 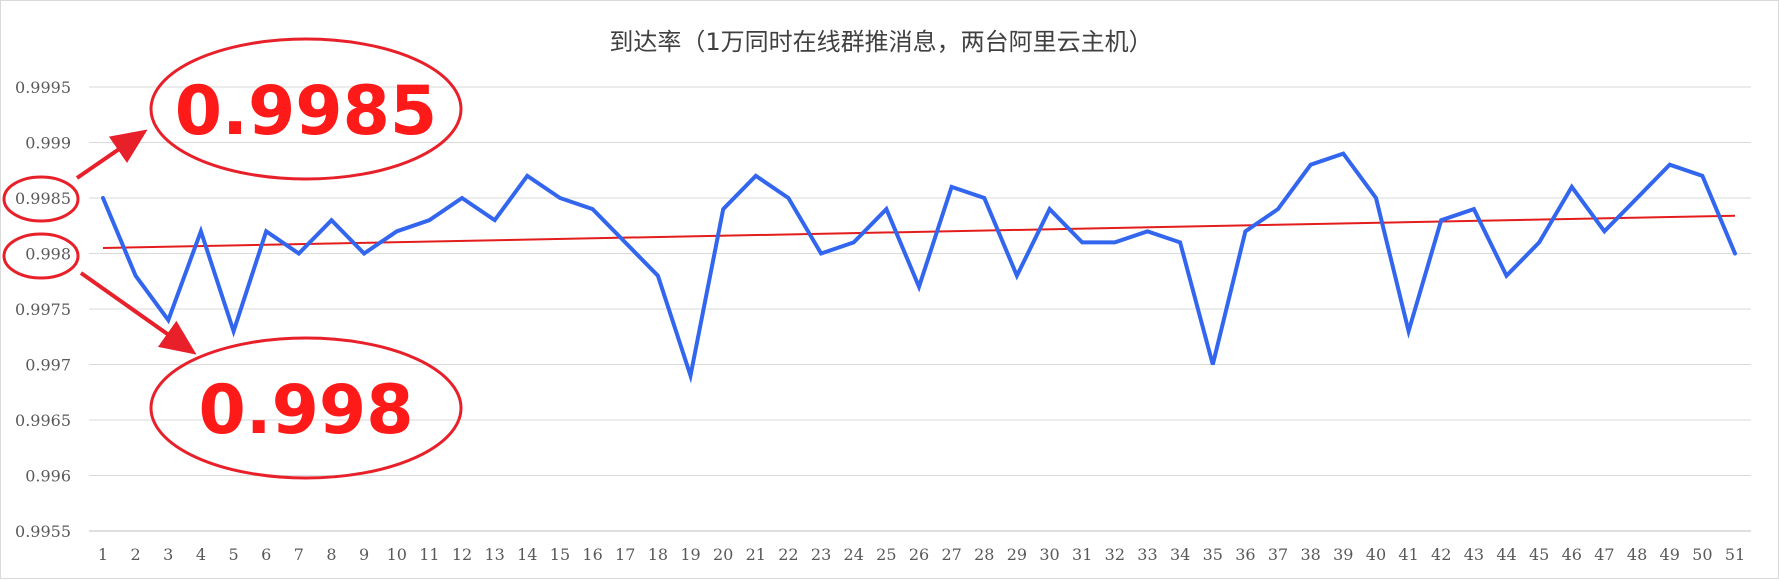 I want to click on x-tick-label: 20, so click(x=723, y=554).